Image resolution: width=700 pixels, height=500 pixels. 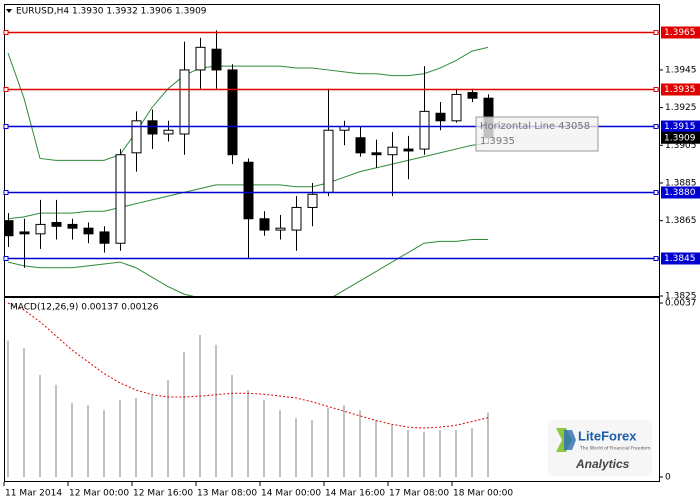 What do you see at coordinates (615, 449) in the screenshot?
I see `logo-tagline: The World of Financial Freedom` at bounding box center [615, 449].